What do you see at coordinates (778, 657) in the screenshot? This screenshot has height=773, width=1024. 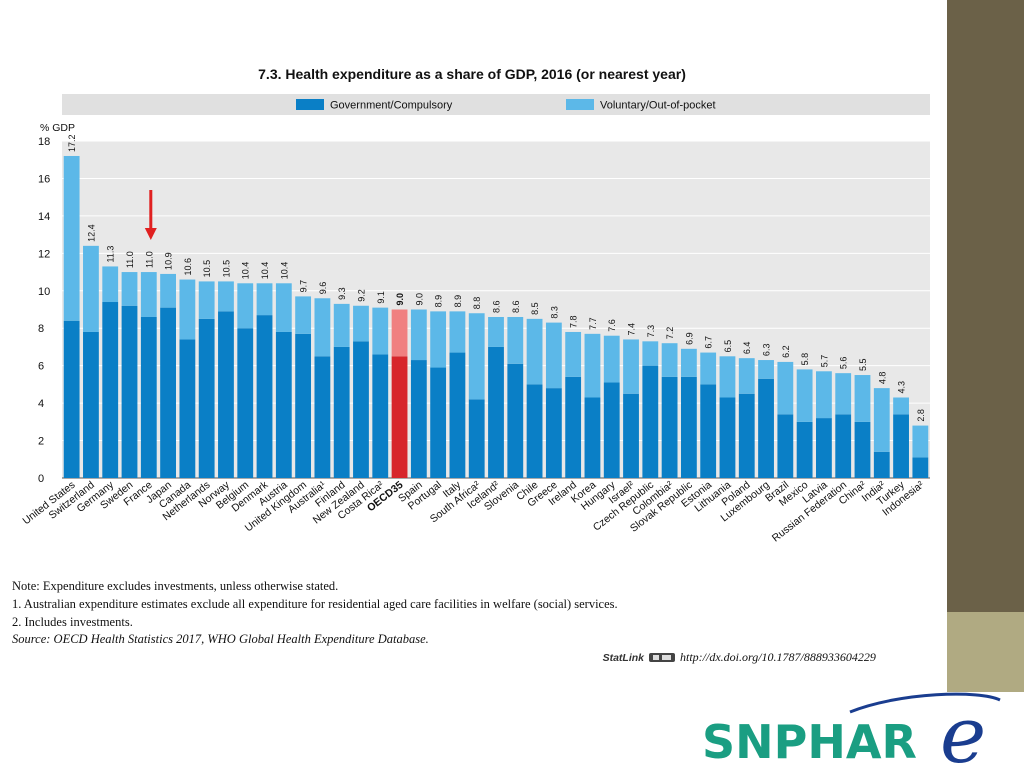 I see `statlink-url: http://dx.doi.org/10.1787/888933604229` at bounding box center [778, 657].